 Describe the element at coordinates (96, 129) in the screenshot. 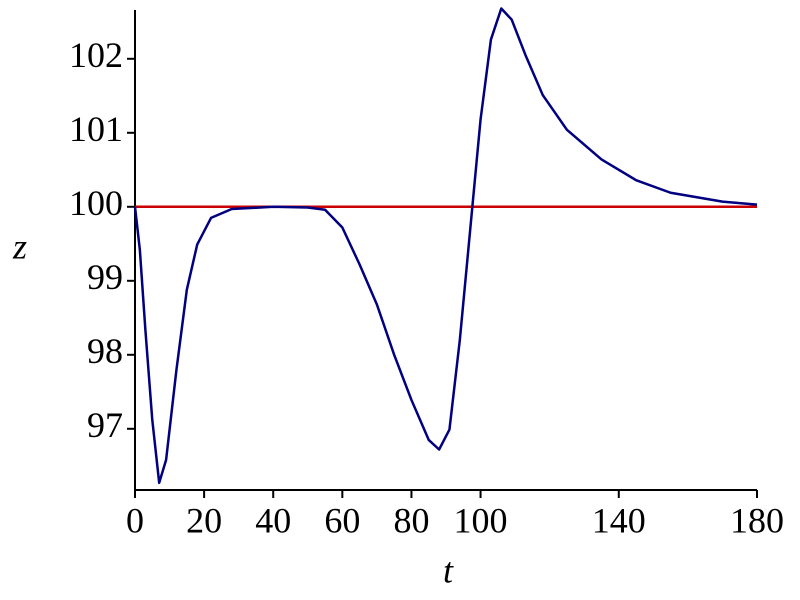

I see `y-tick-label: 101` at that location.